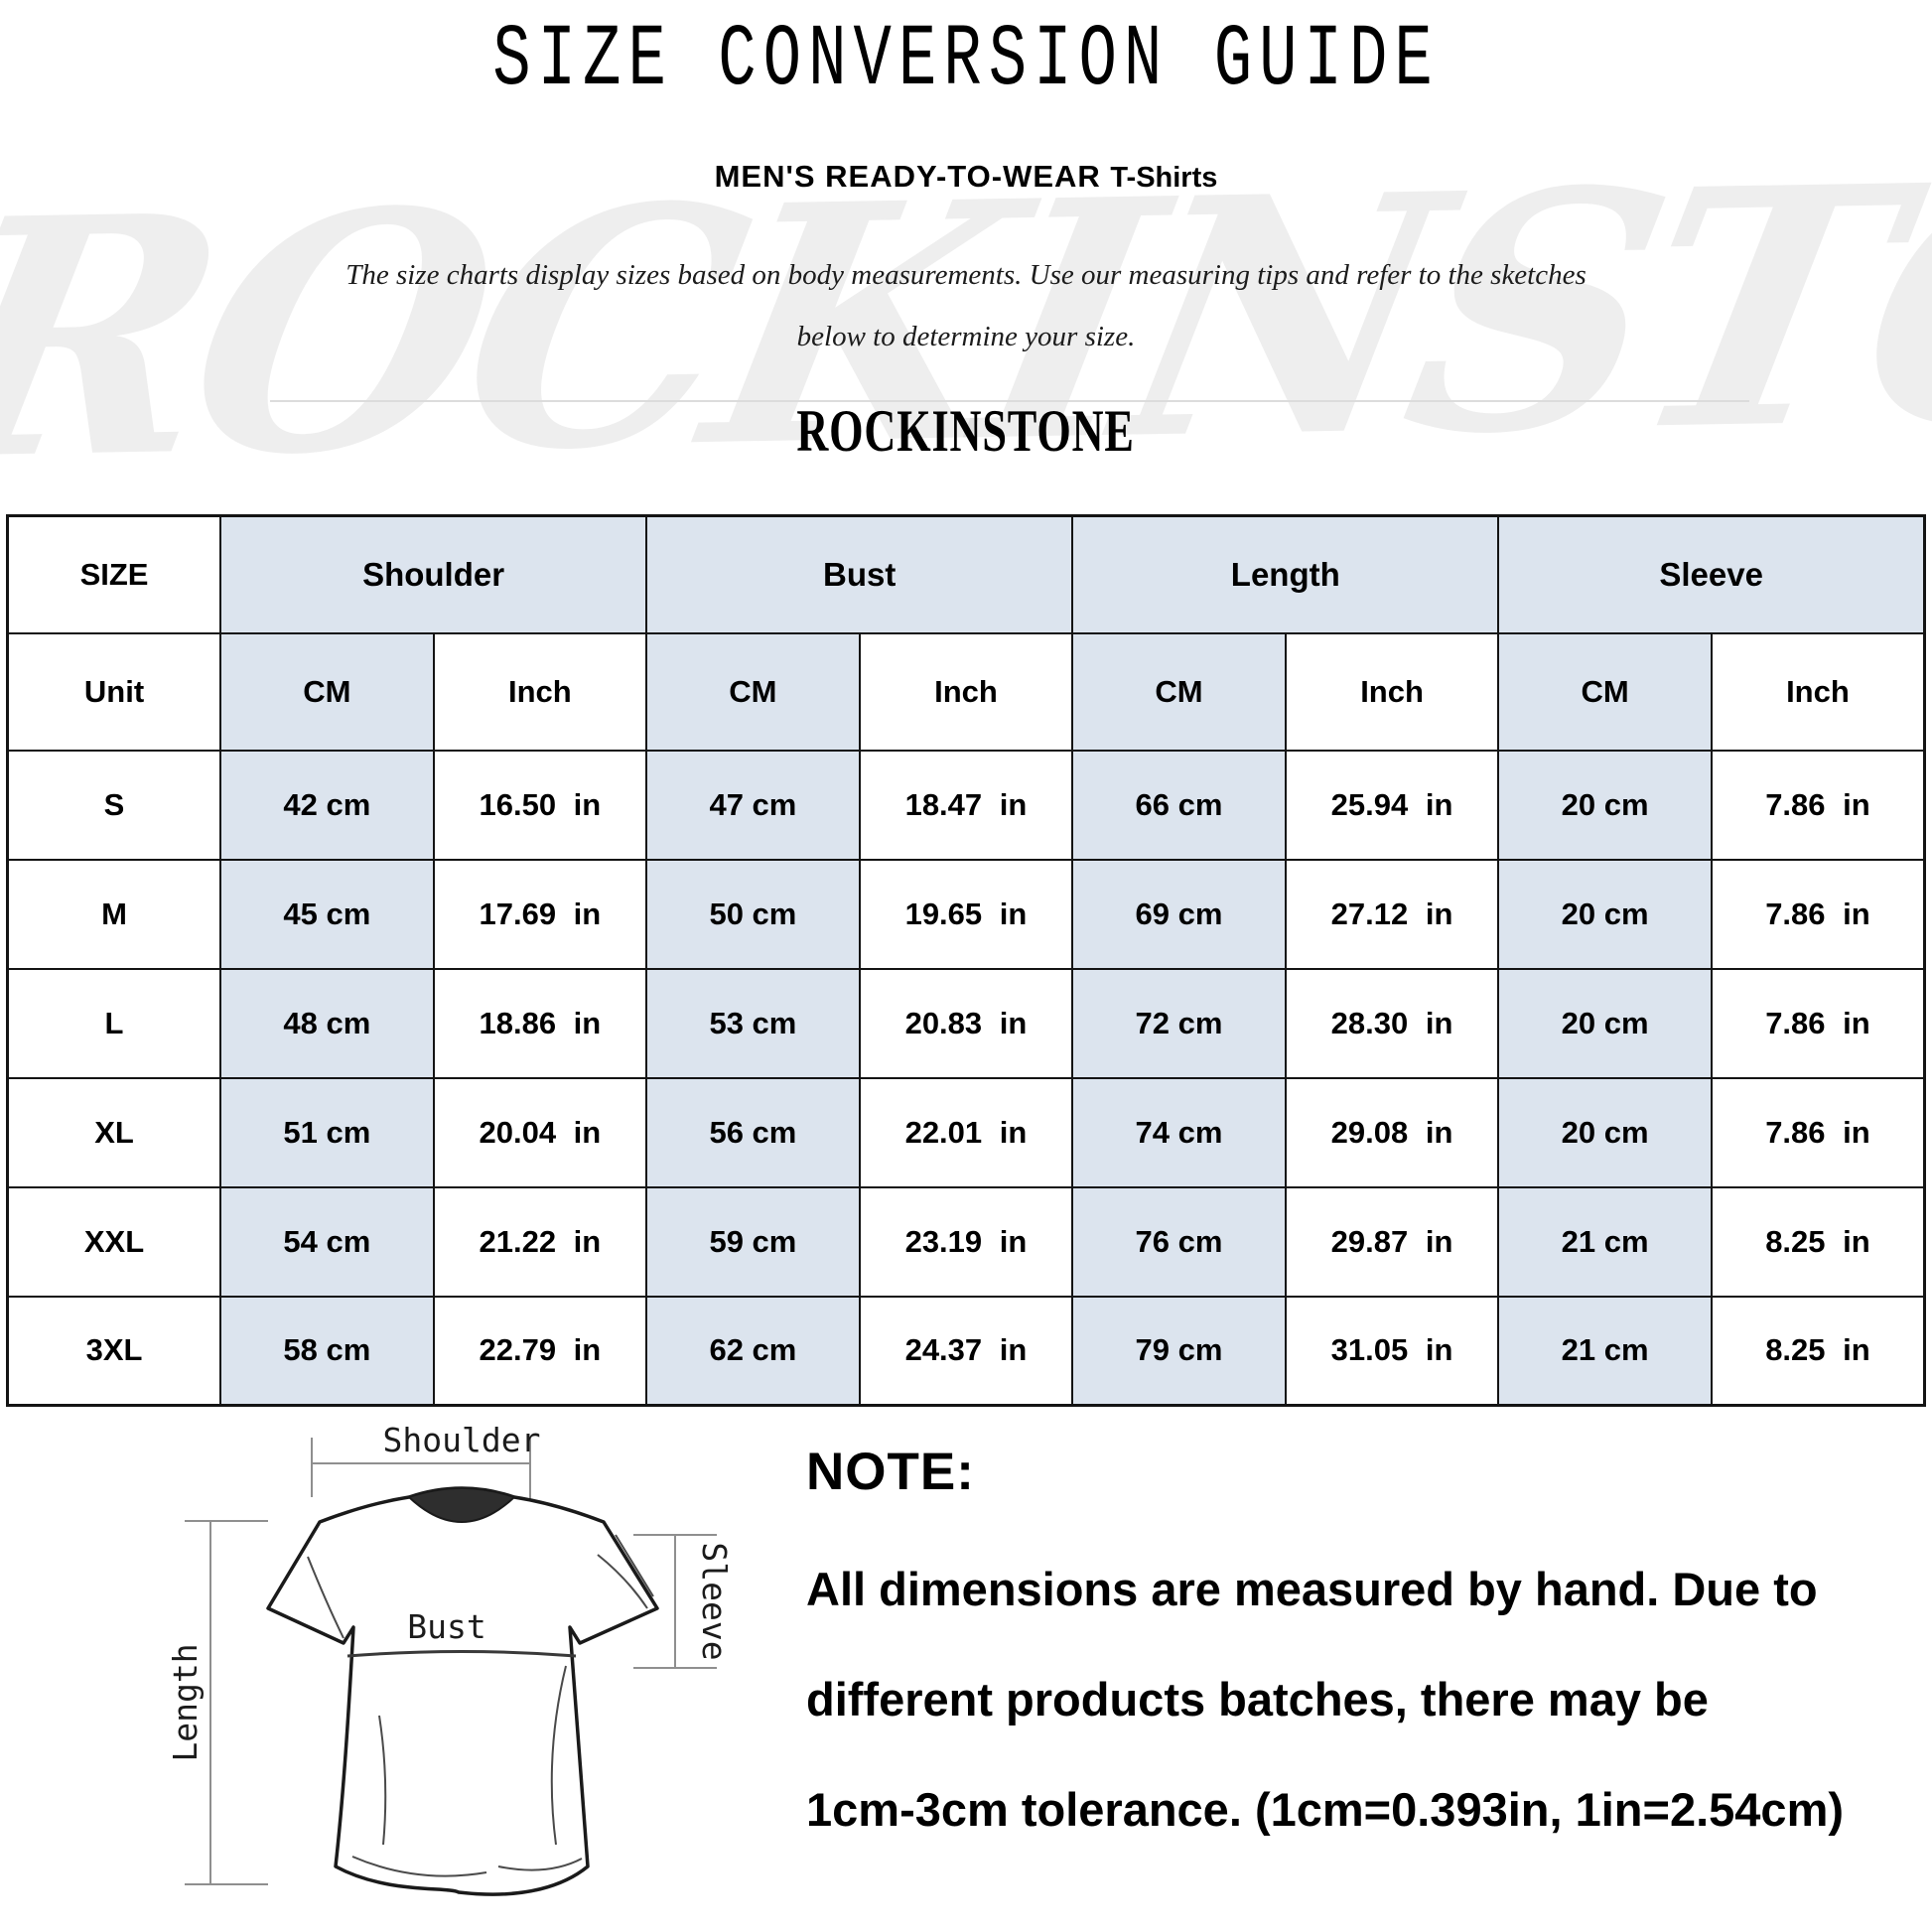 Image resolution: width=1932 pixels, height=1932 pixels. What do you see at coordinates (114, 914) in the screenshot?
I see `row-size-label: M` at bounding box center [114, 914].